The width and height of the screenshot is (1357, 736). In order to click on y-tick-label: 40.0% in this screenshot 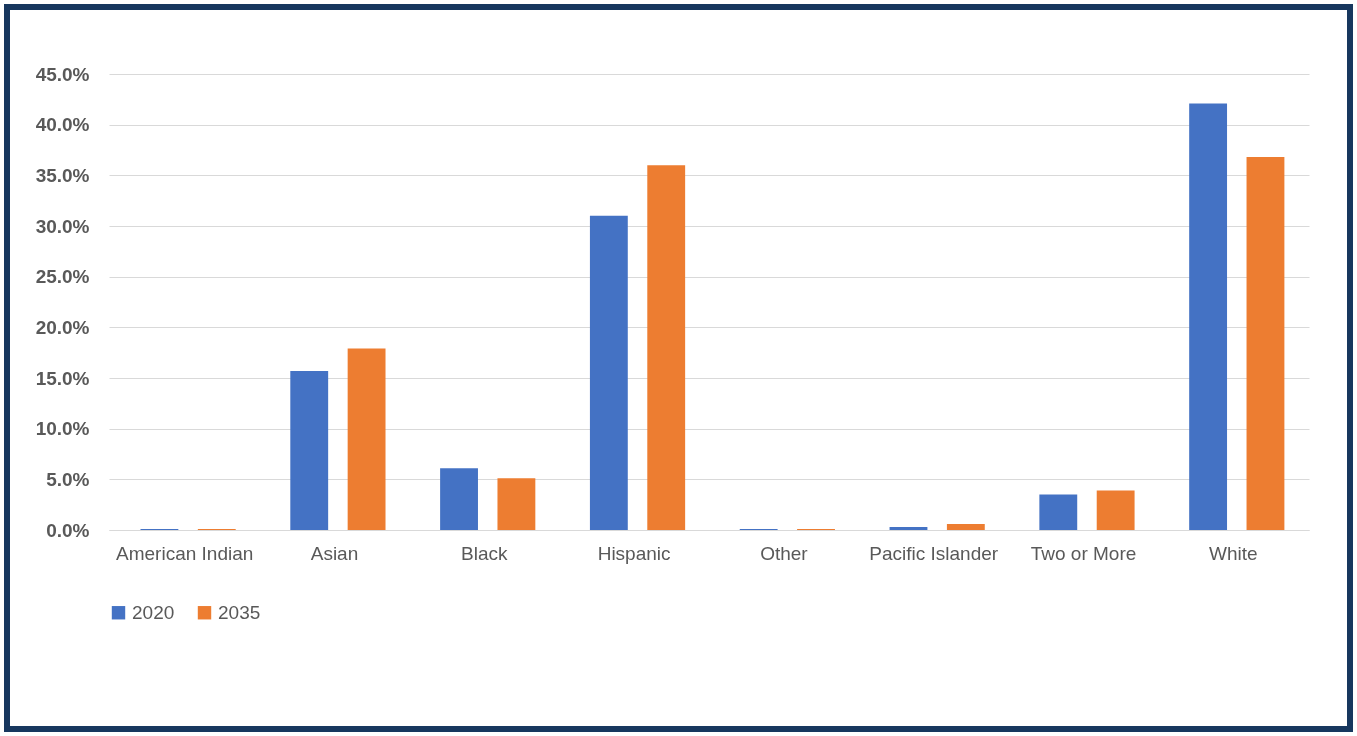, I will do `click(62, 125)`.